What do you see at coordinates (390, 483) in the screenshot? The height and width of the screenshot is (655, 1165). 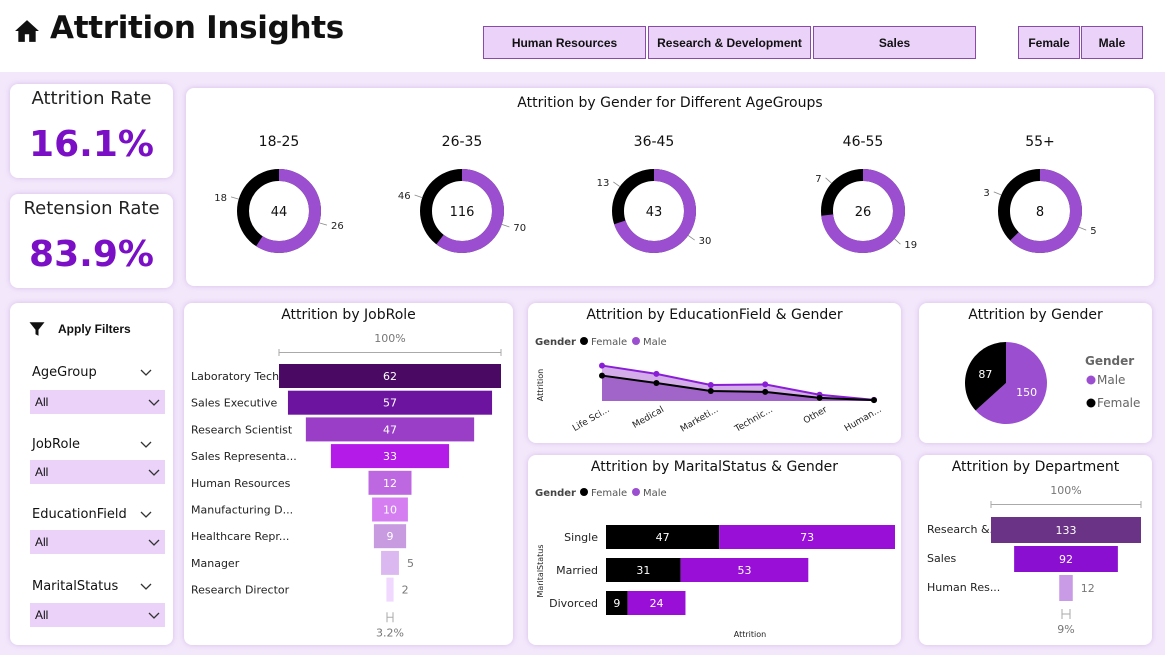 I see `funnel-value-label: 12` at bounding box center [390, 483].